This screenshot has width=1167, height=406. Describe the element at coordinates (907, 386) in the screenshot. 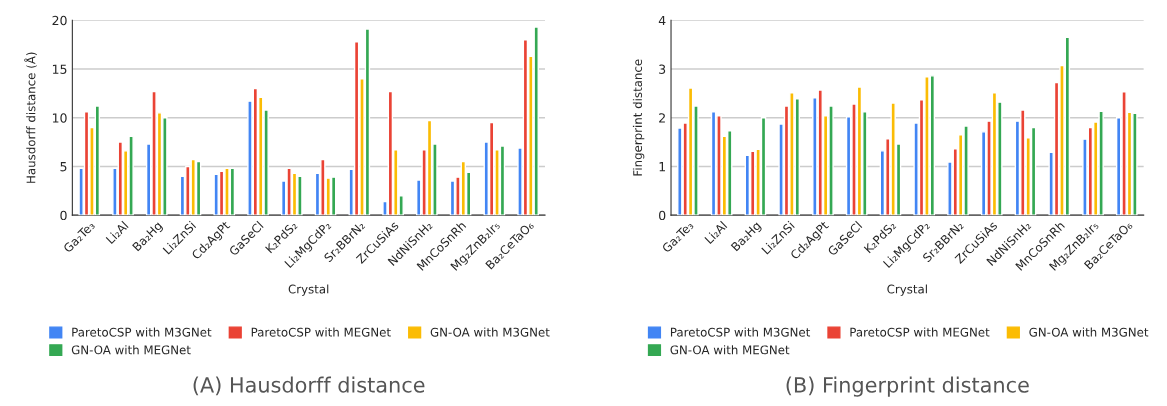

I see `text: (B) Fingerprint distance` at that location.